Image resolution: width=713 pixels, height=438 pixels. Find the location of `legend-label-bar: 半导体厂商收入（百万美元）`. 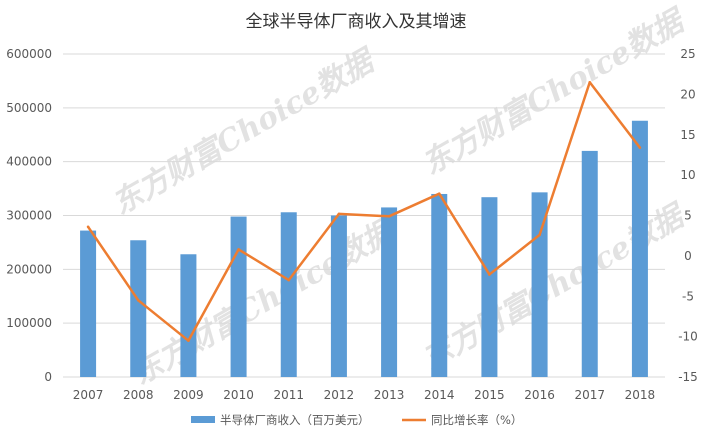

legend-label-bar: 半导体厂商收入（百万美元） is located at coordinates (295, 420).